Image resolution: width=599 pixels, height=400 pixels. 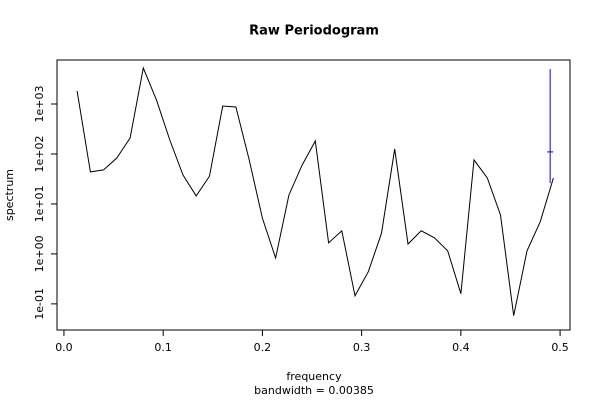 What do you see at coordinates (163, 347) in the screenshot?
I see `x-tick-label: 0.1` at bounding box center [163, 347].